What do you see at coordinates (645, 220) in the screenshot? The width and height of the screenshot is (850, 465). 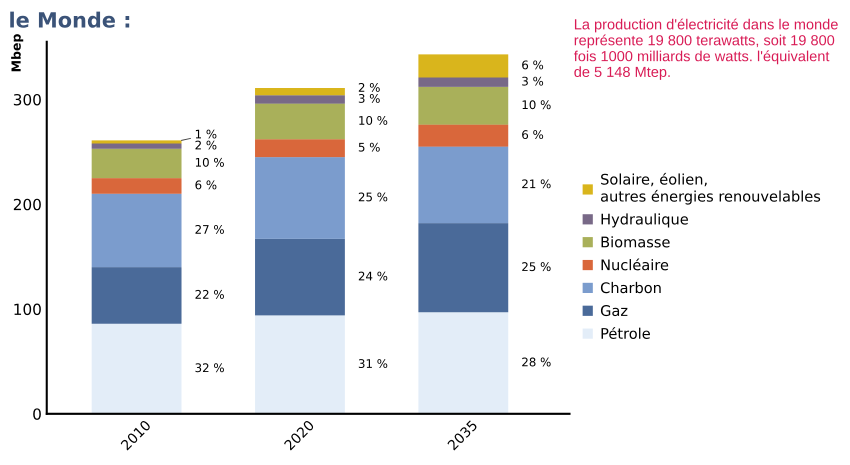 I see `legend-label: Hydraulique` at bounding box center [645, 220].